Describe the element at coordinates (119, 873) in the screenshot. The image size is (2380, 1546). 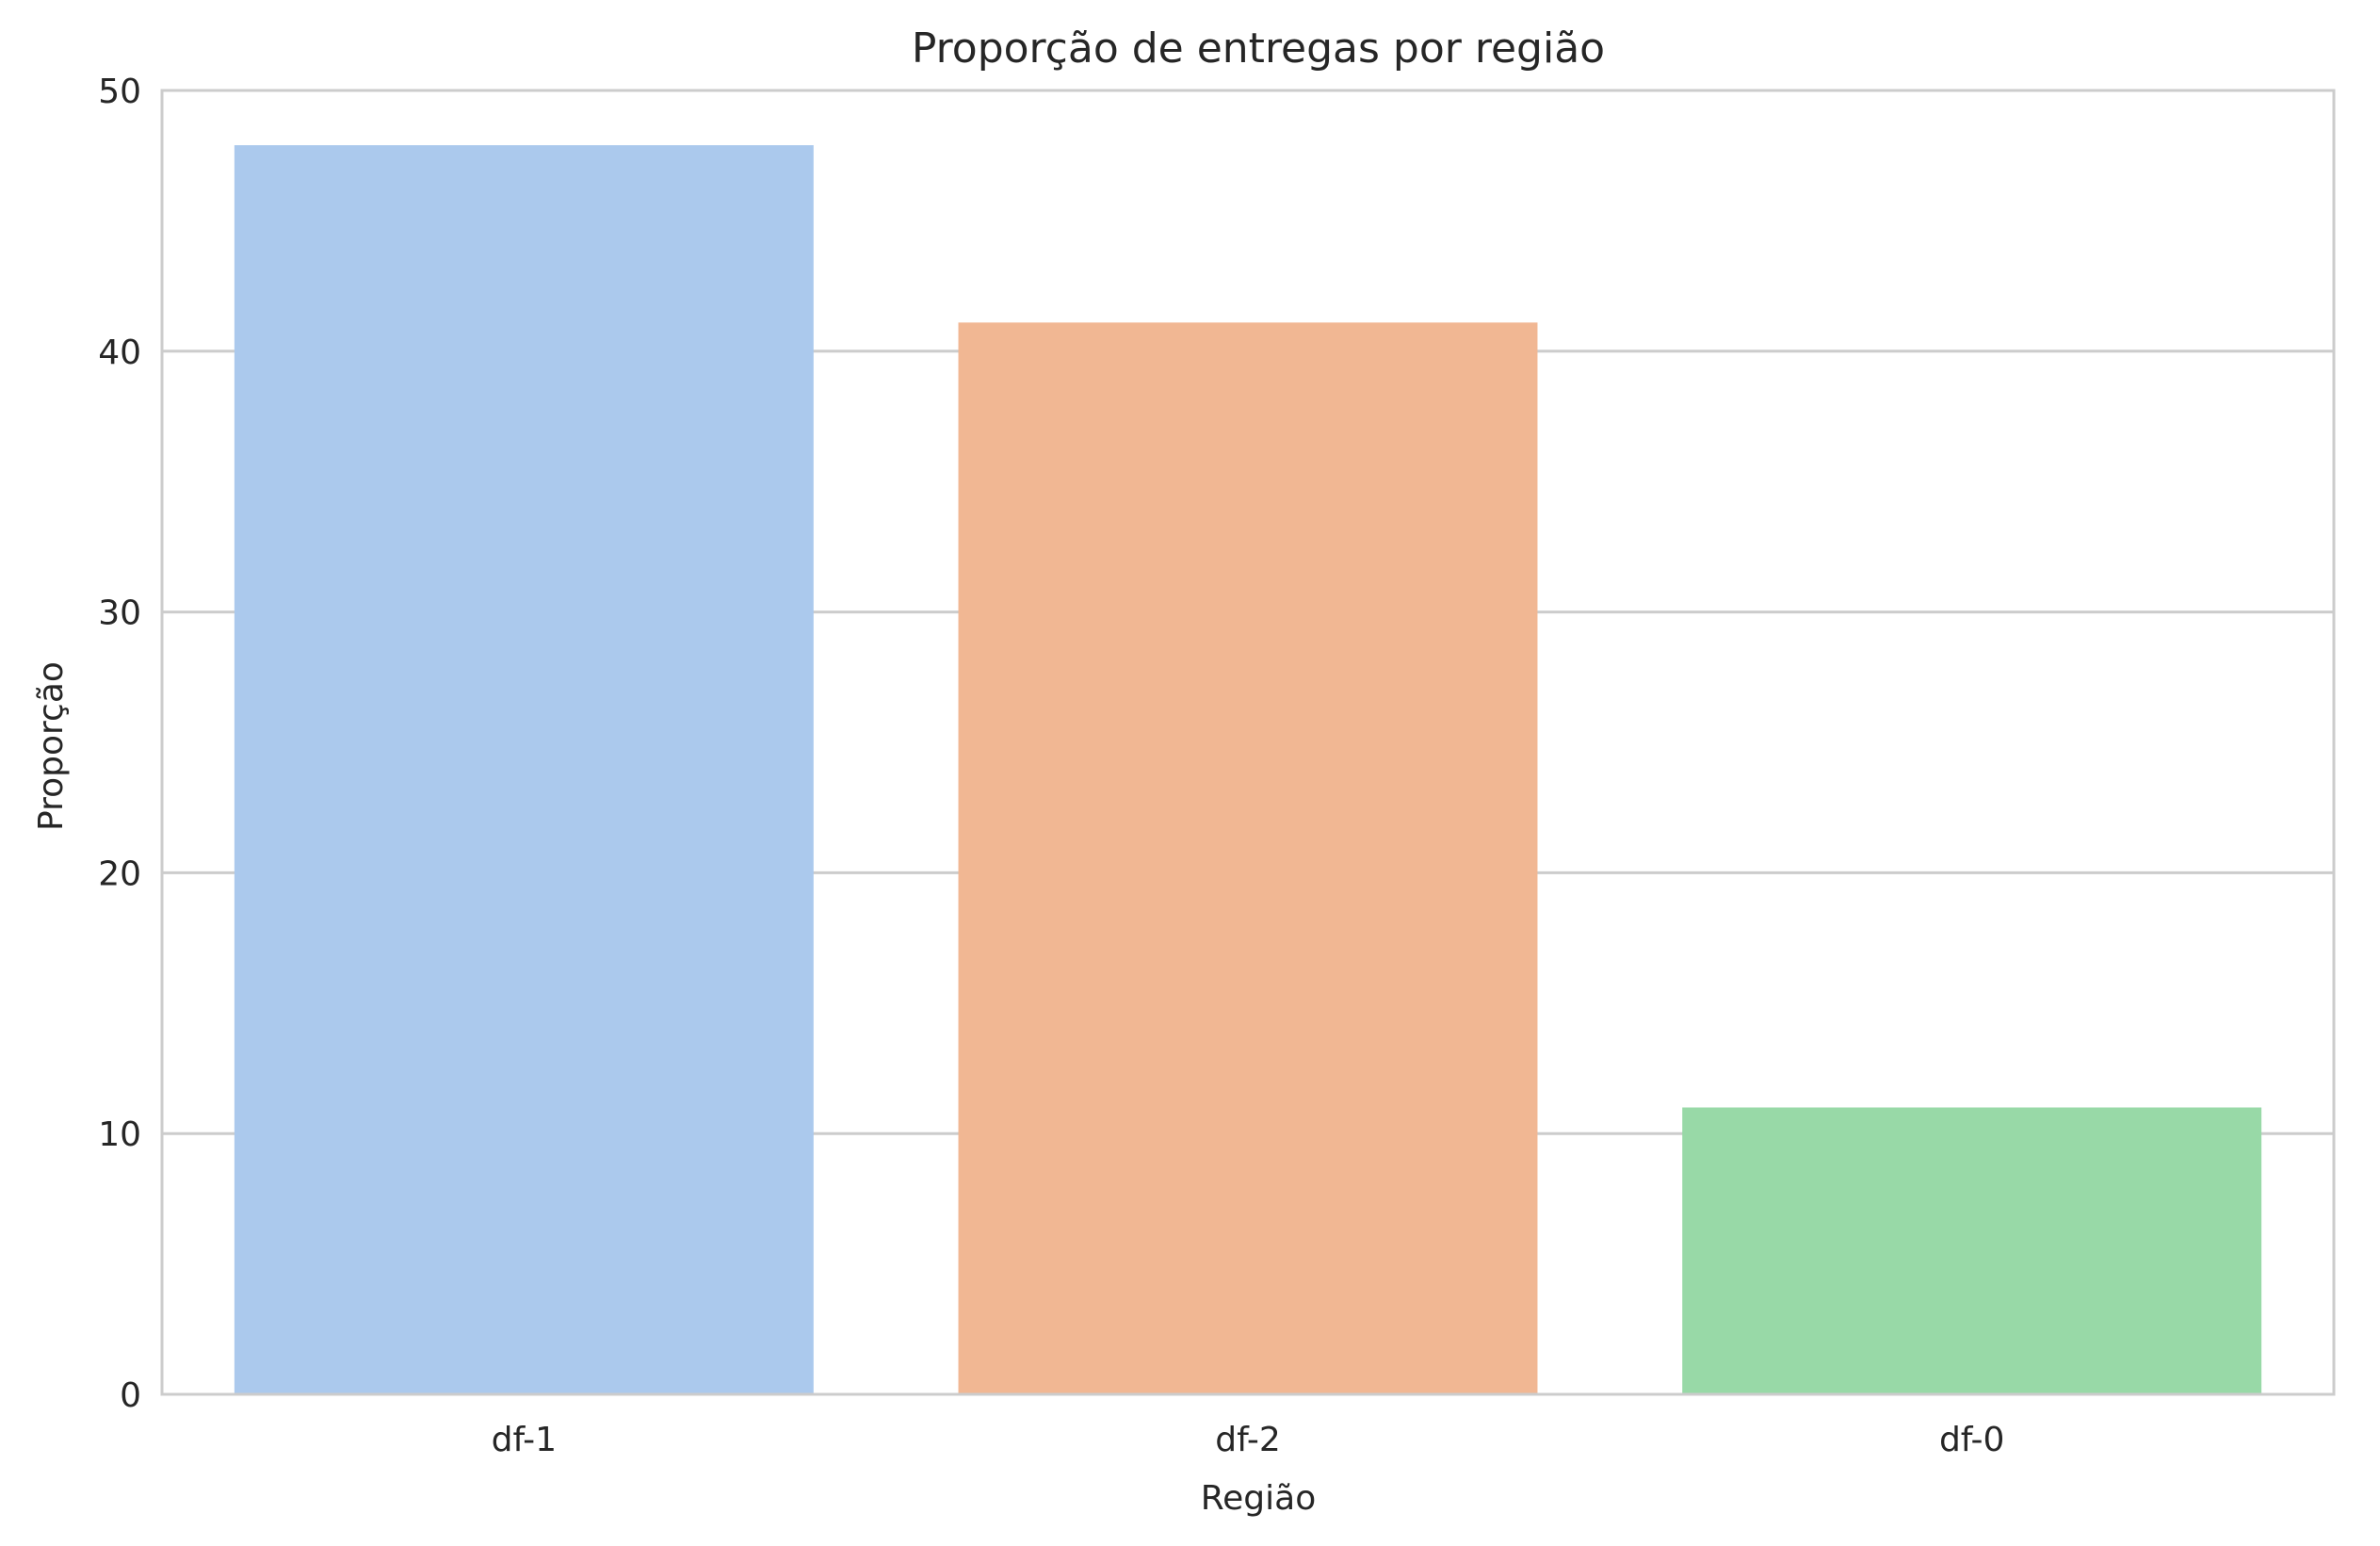
I see `y-tick-label: 20` at that location.